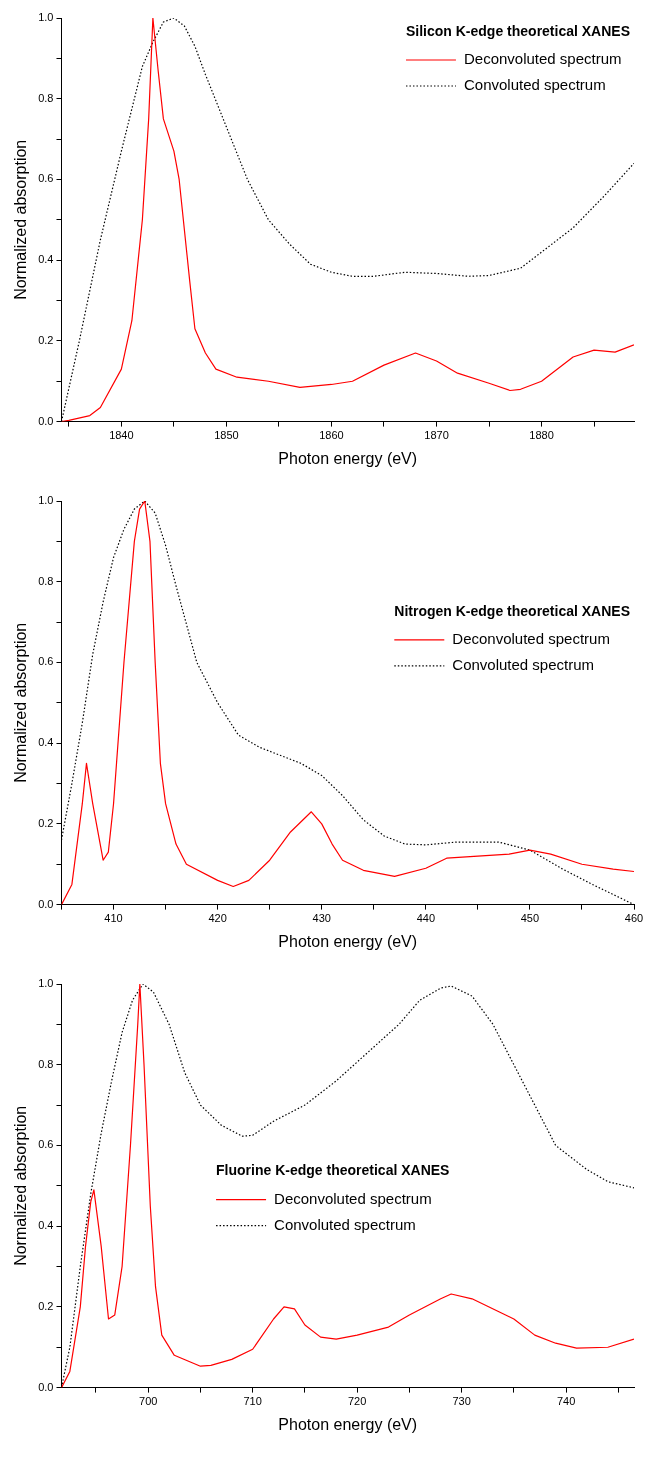  Describe the element at coordinates (357, 1401) in the screenshot. I see `x-tick-label: 720` at that location.